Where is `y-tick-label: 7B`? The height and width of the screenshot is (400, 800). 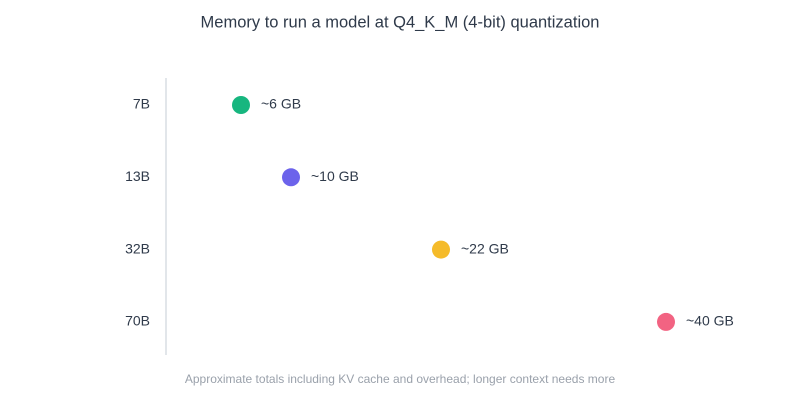
y-tick-label: 7B is located at coordinates (141, 104).